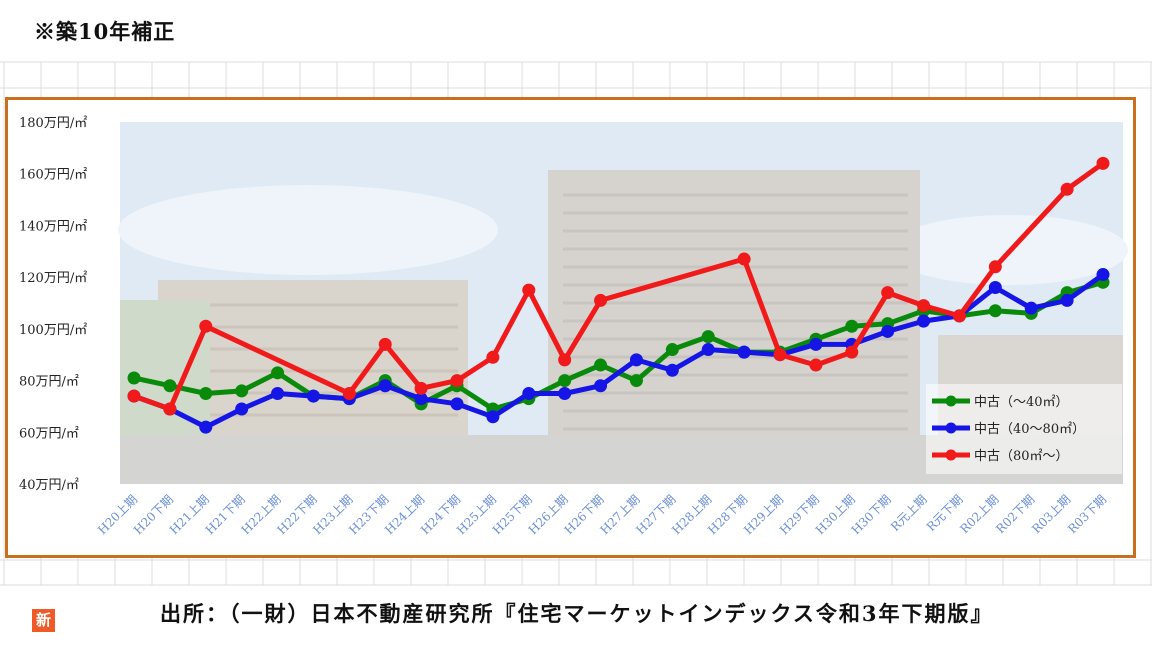 The width and height of the screenshot is (1152, 648). What do you see at coordinates (53, 175) in the screenshot?
I see `y-tick-label: 160万円/㎡` at bounding box center [53, 175].